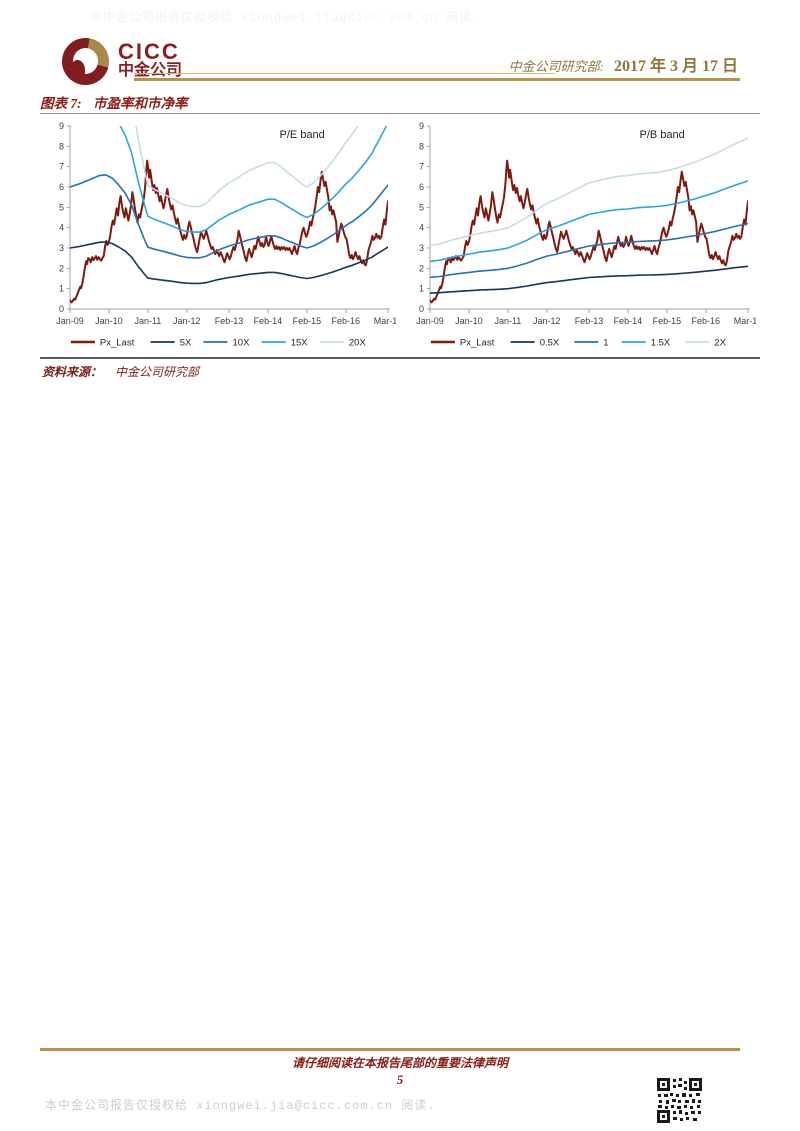 Image resolution: width=800 pixels, height=1131 pixels. Describe the element at coordinates (437, 79) in the screenshot. I see `header-rule-thick` at that location.